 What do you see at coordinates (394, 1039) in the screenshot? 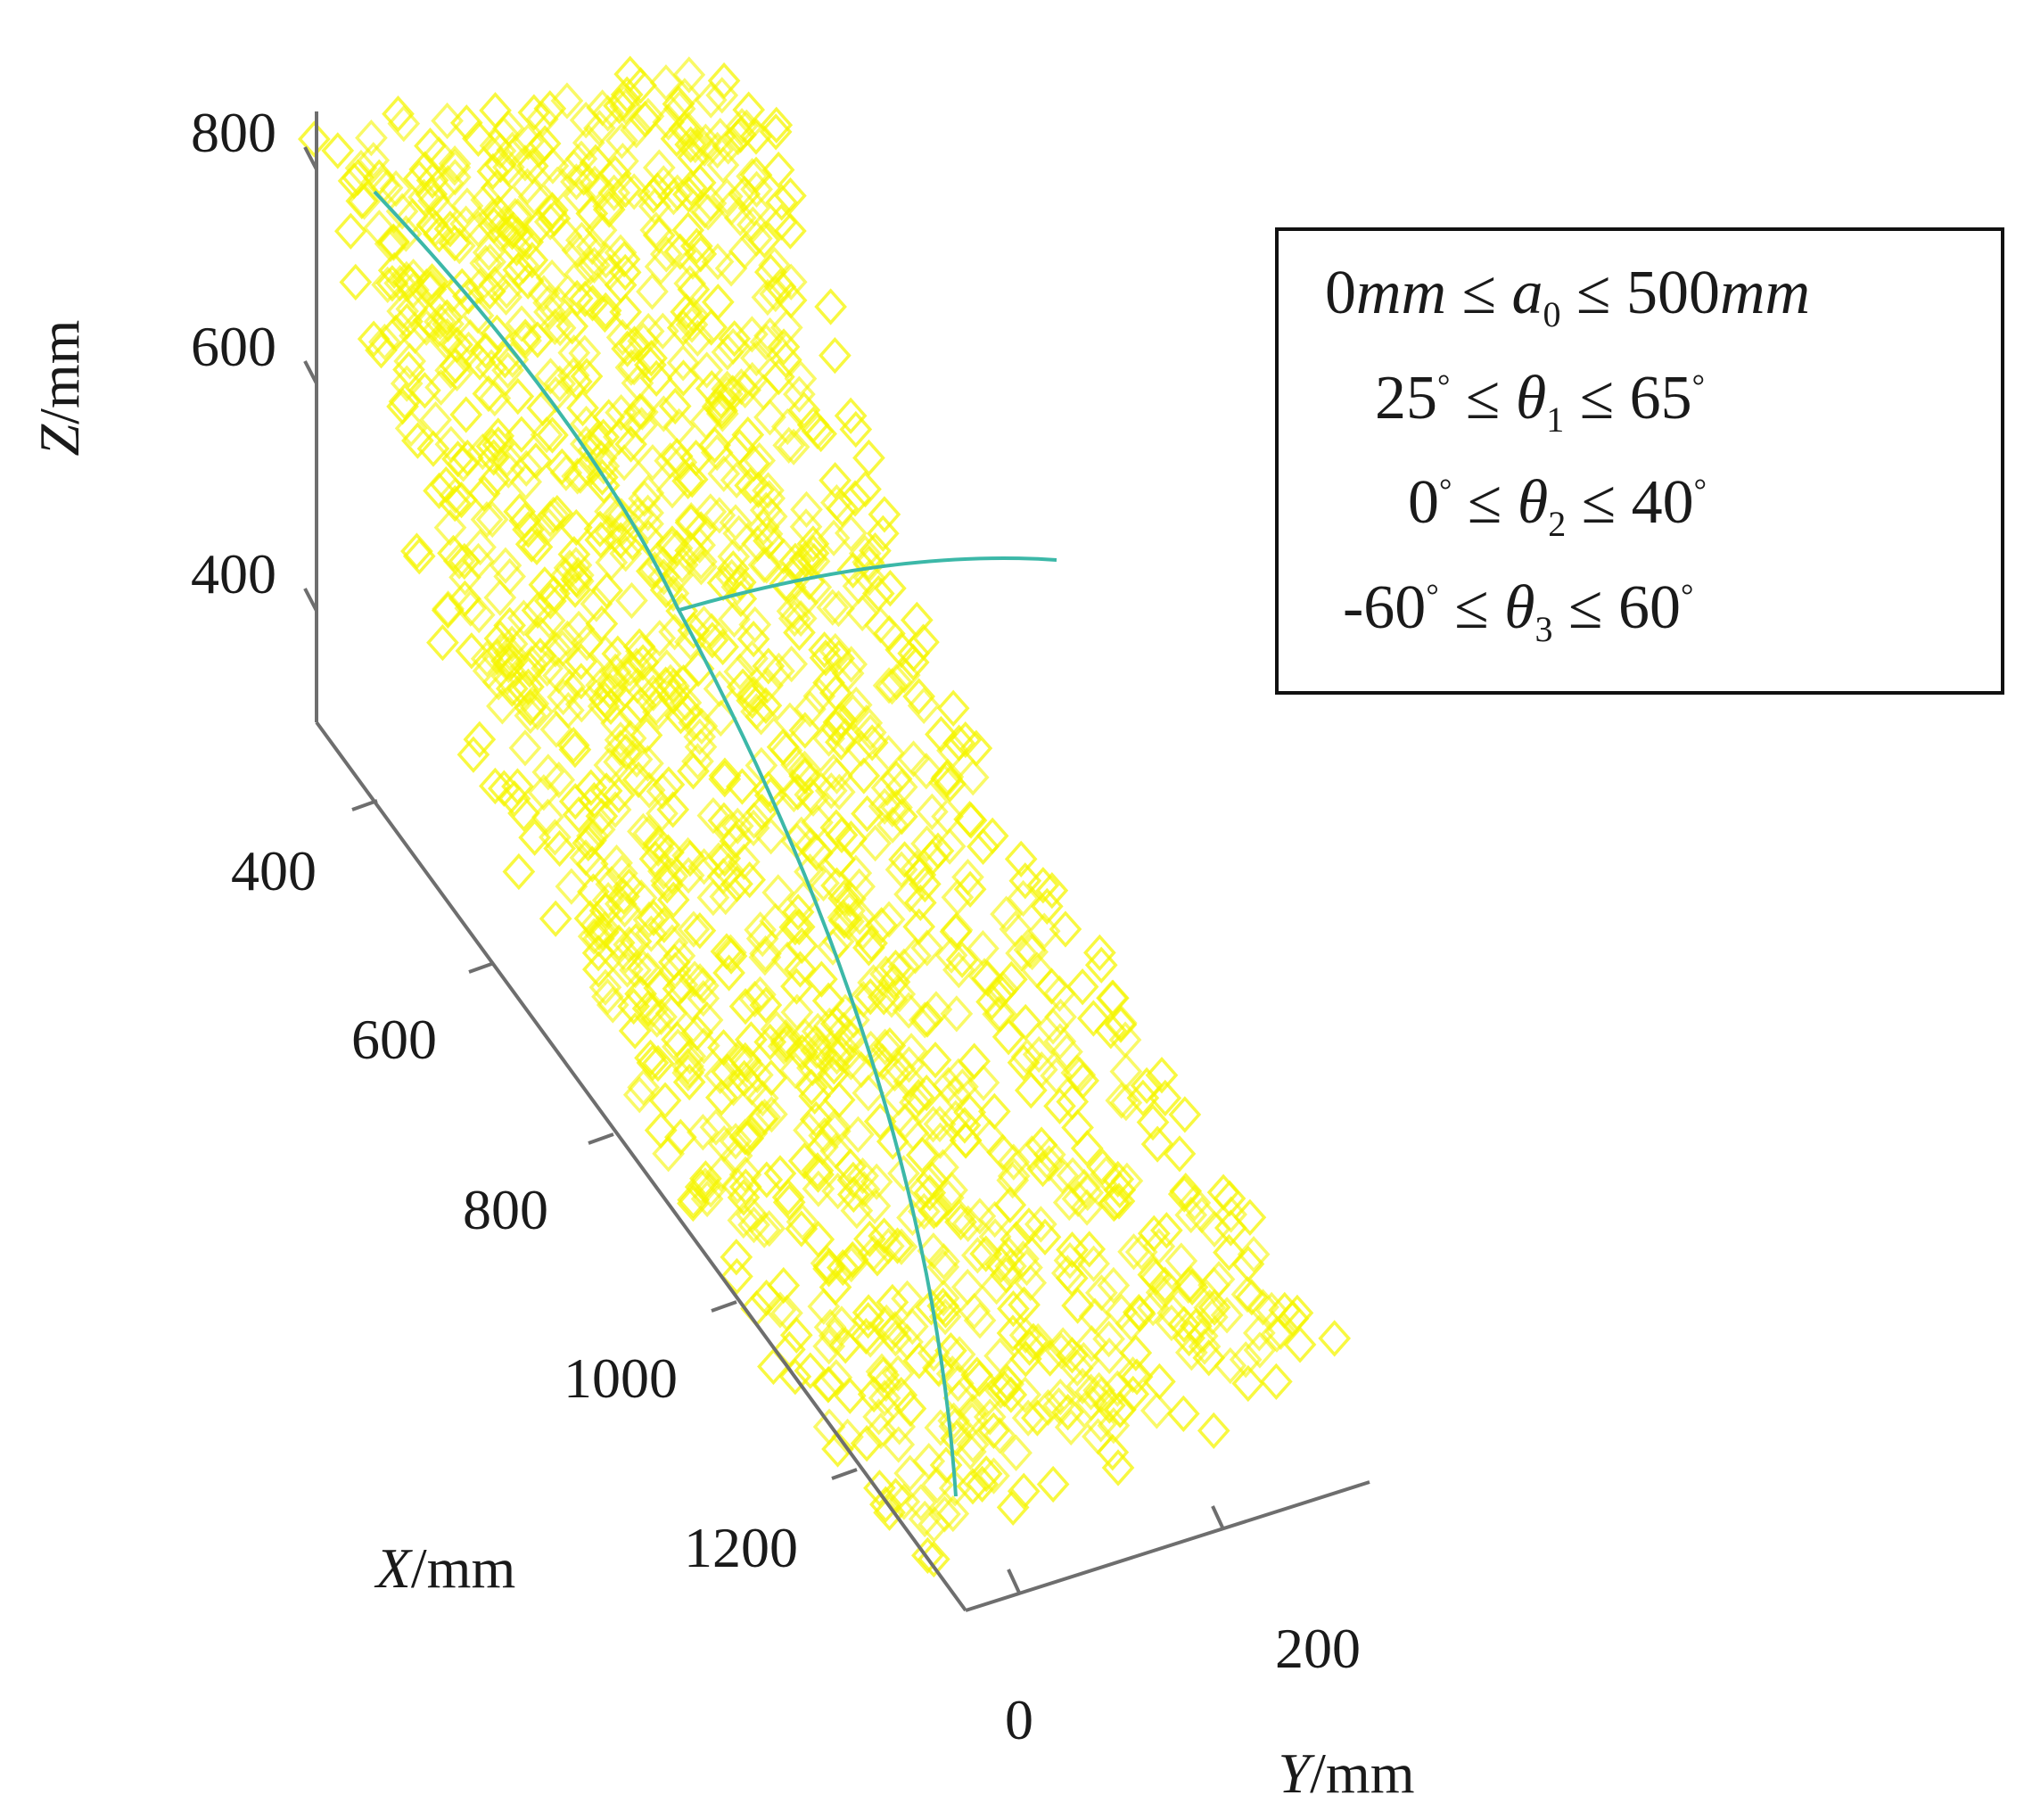
I see `x-tick-label: 600` at bounding box center [394, 1039].